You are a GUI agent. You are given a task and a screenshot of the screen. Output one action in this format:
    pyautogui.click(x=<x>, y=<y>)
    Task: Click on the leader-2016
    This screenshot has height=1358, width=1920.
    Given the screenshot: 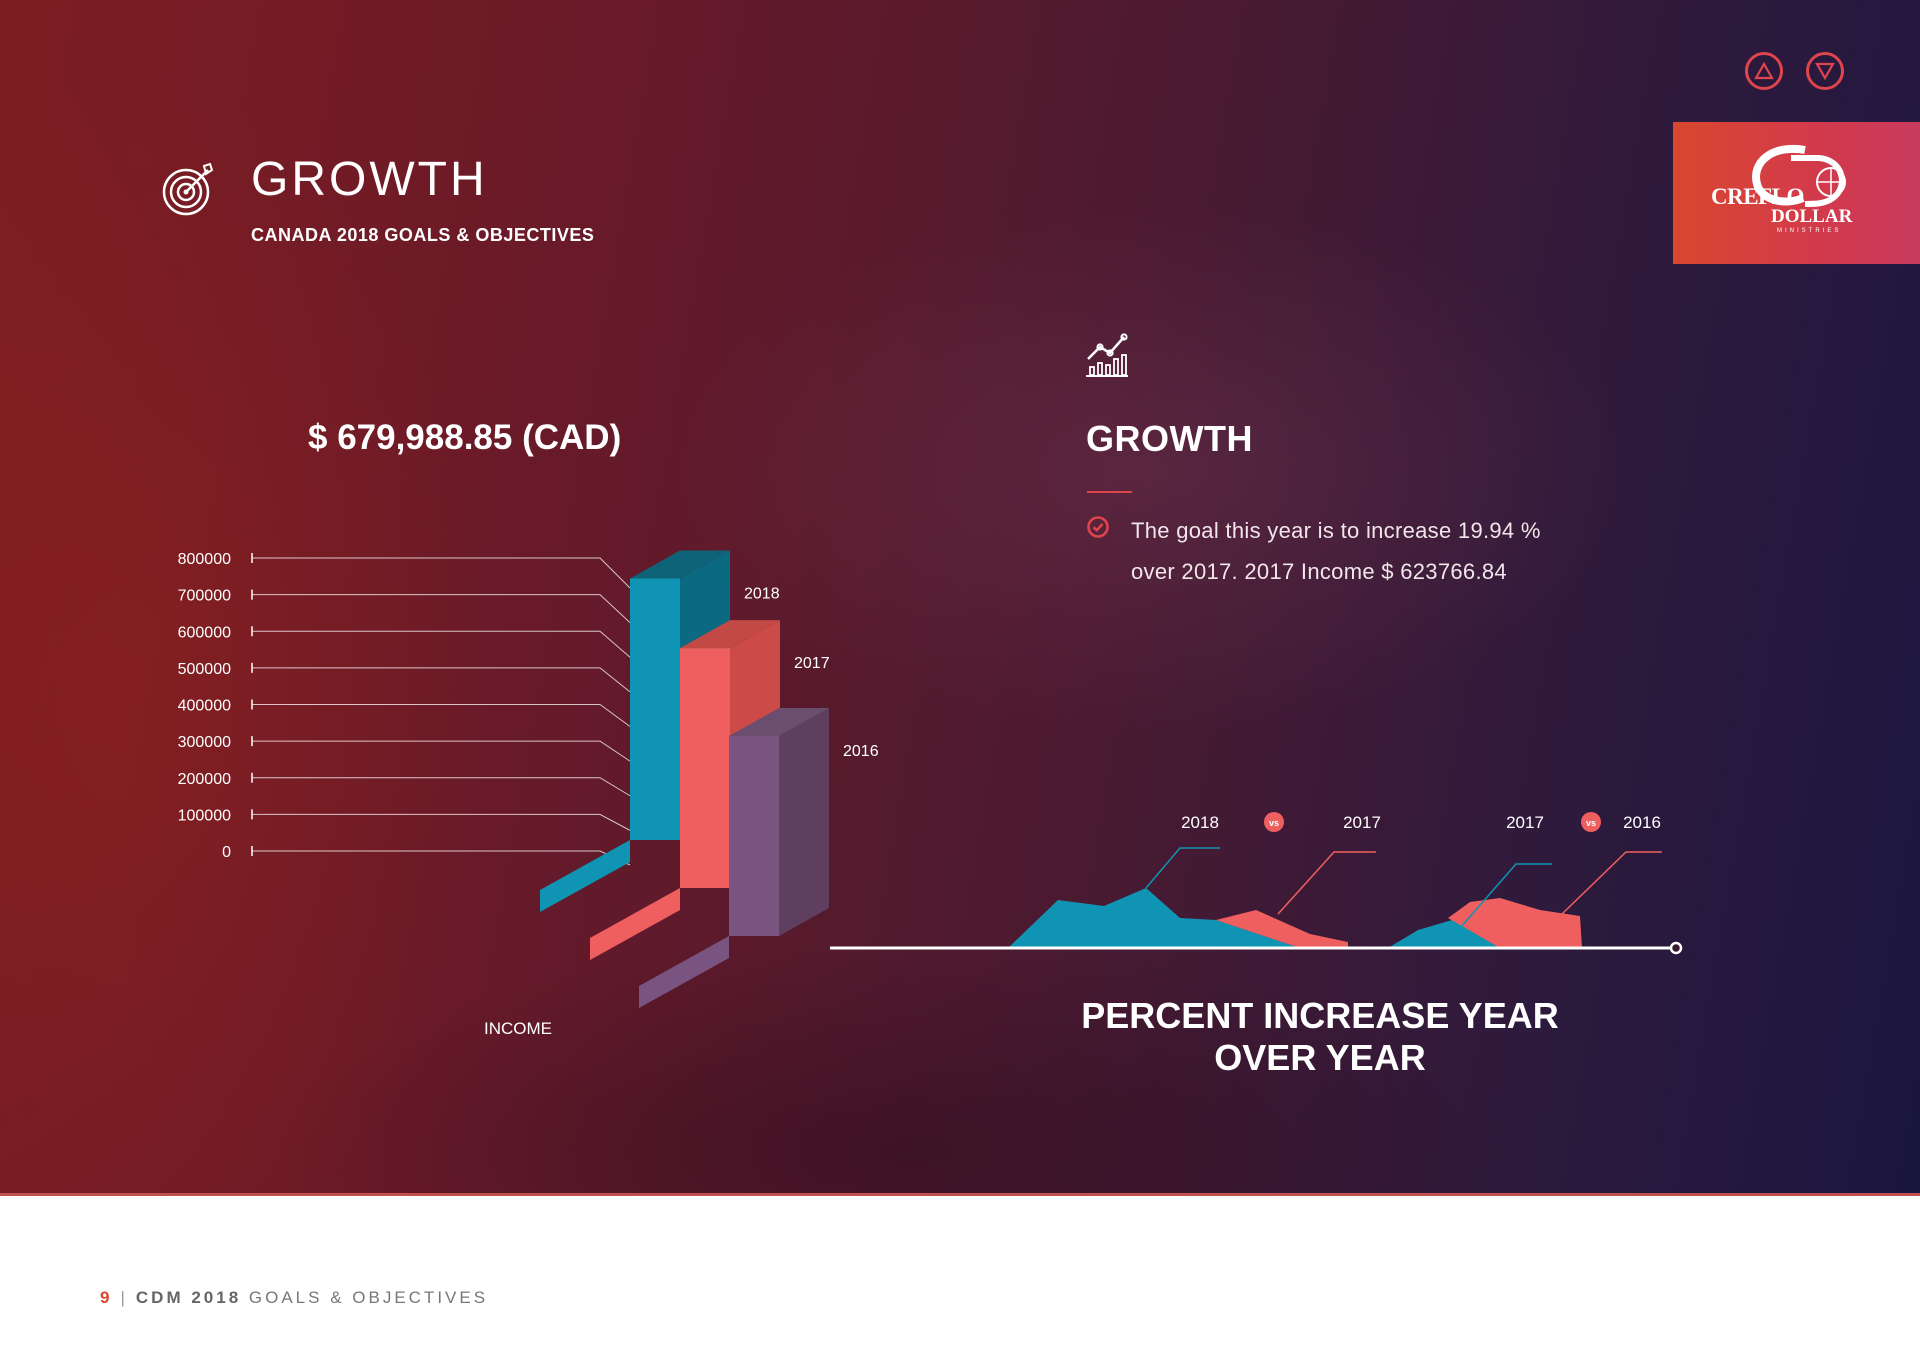 What is the action you would take?
    pyautogui.click(x=1611, y=883)
    